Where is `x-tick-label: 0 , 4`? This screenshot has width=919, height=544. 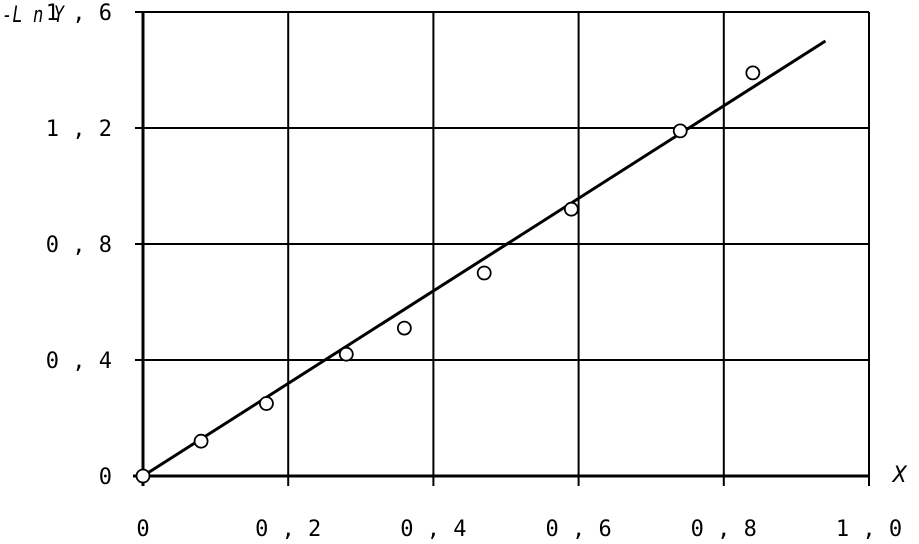 x-tick-label: 0 , 4 is located at coordinates (433, 529).